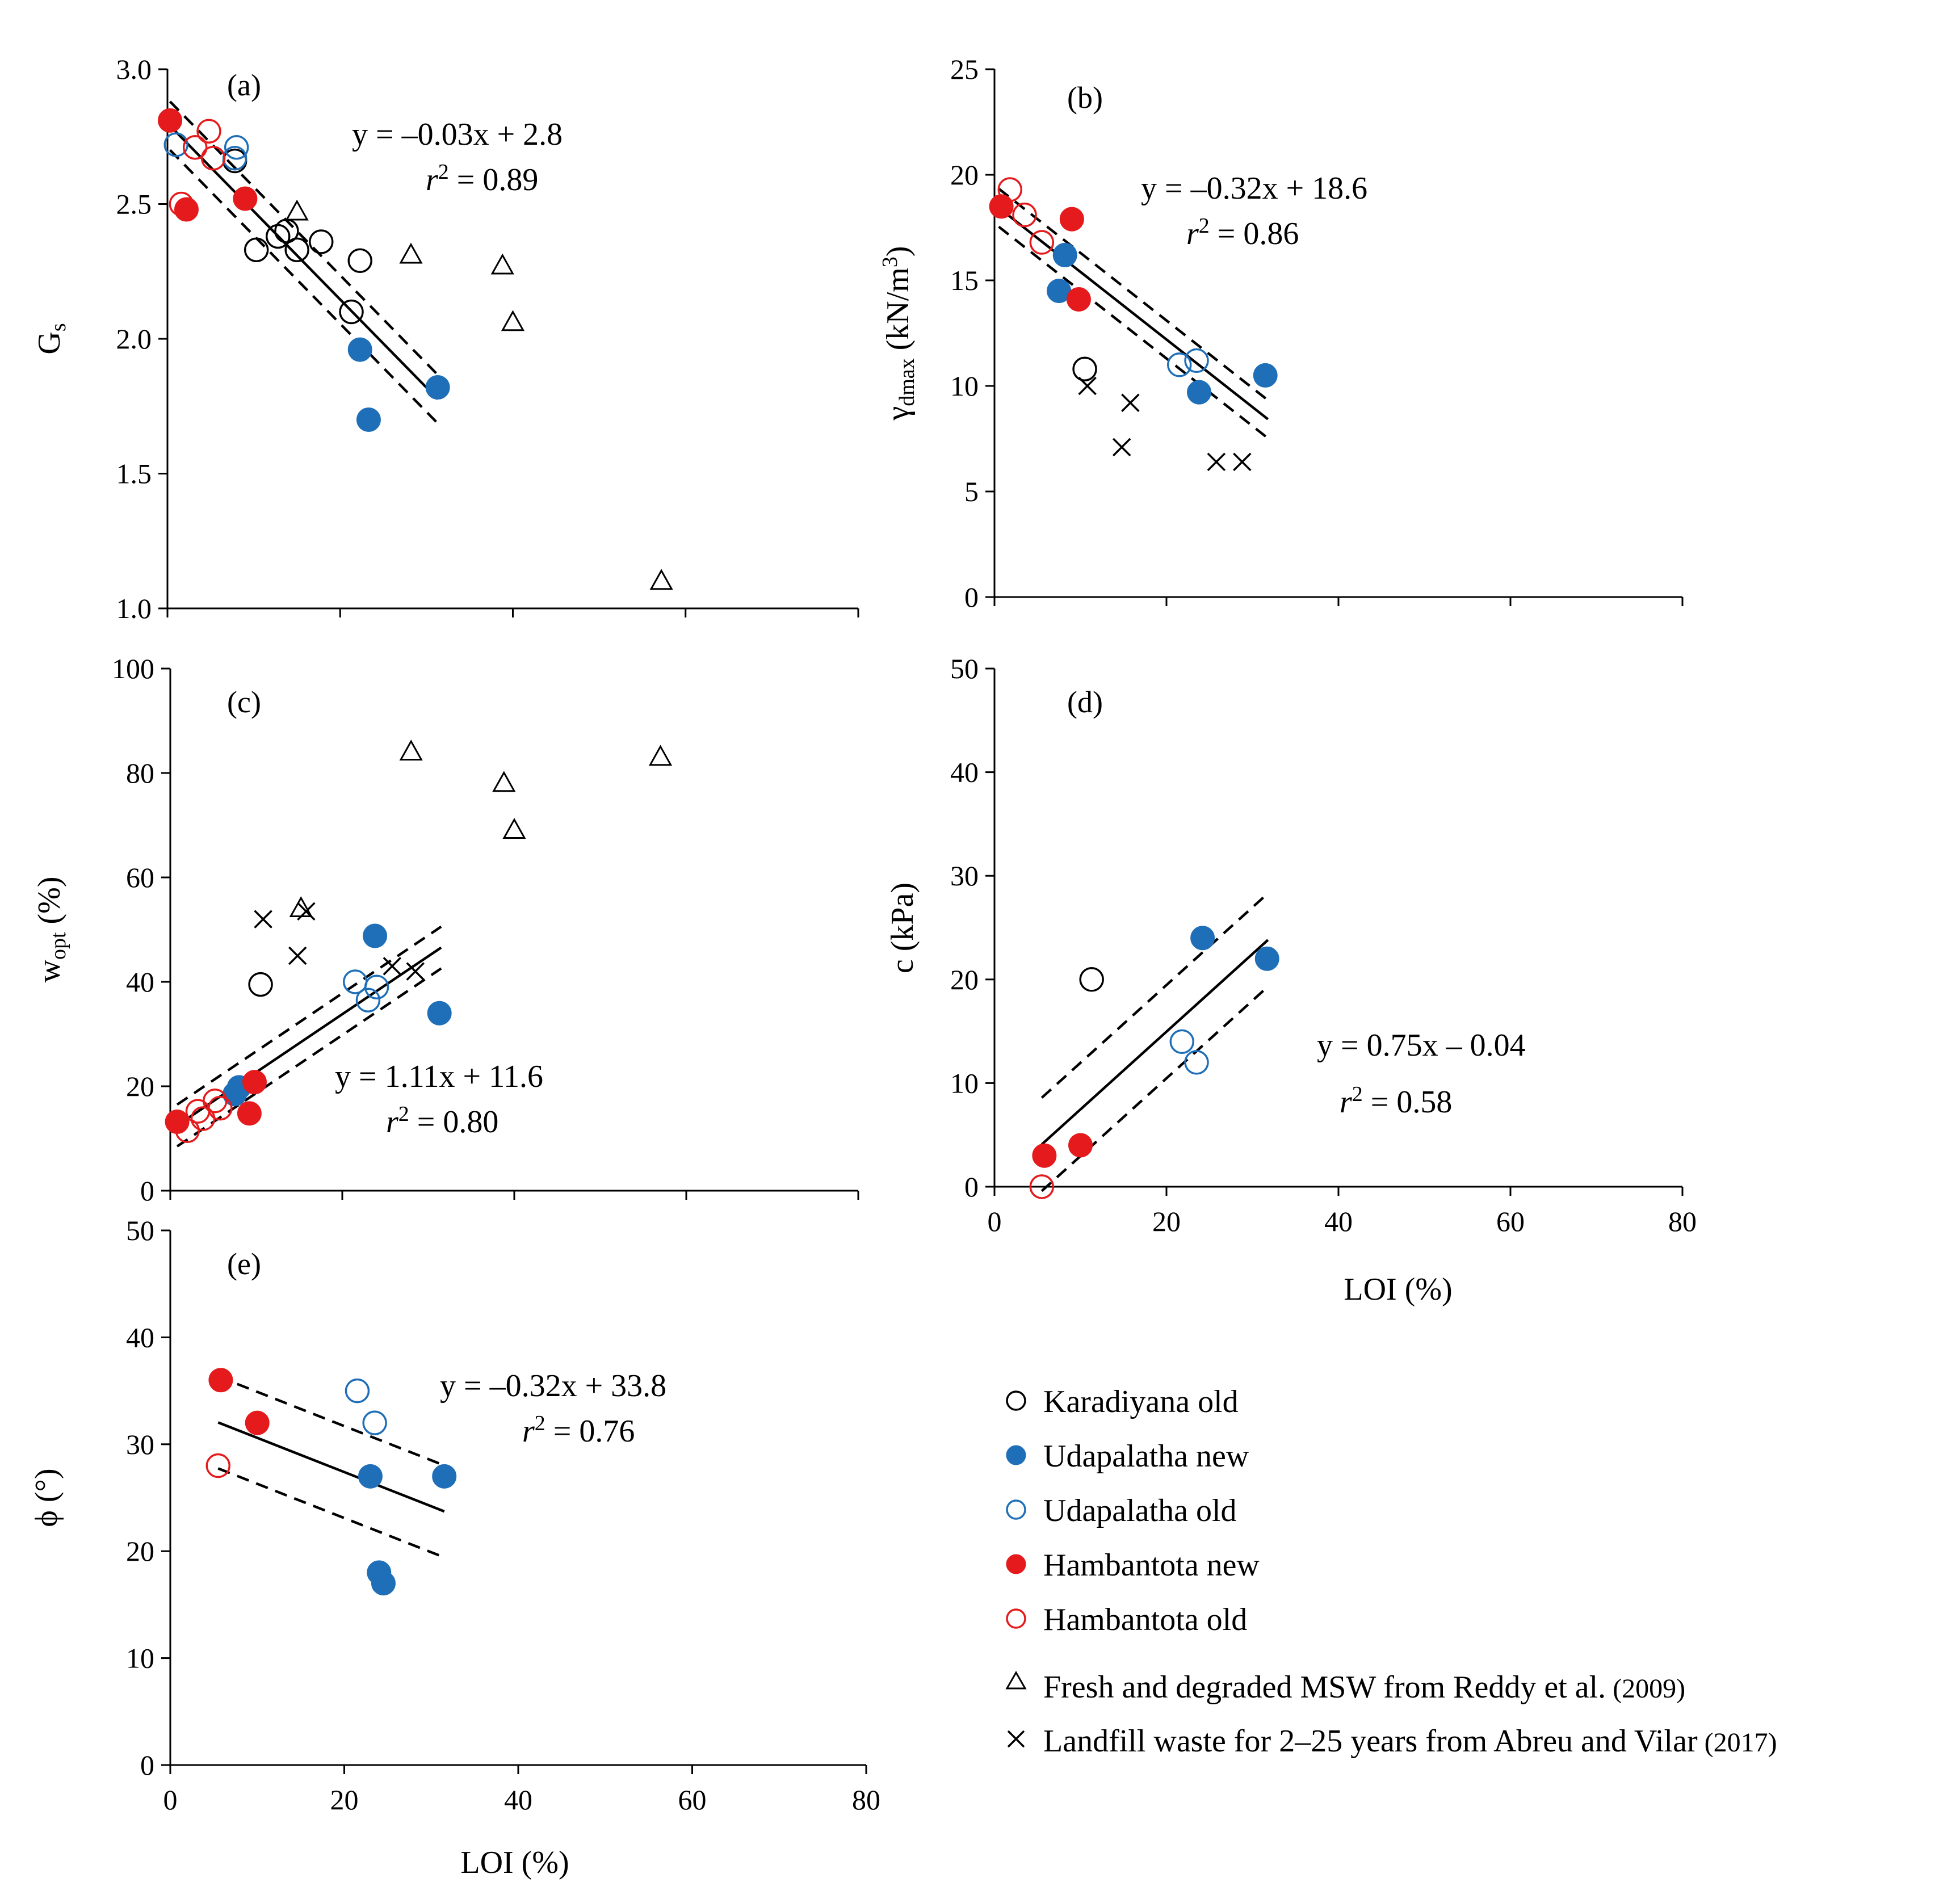 The width and height of the screenshot is (1960, 1895). What do you see at coordinates (51, 930) in the screenshot?
I see `y-axis-label: wopt (%)` at bounding box center [51, 930].